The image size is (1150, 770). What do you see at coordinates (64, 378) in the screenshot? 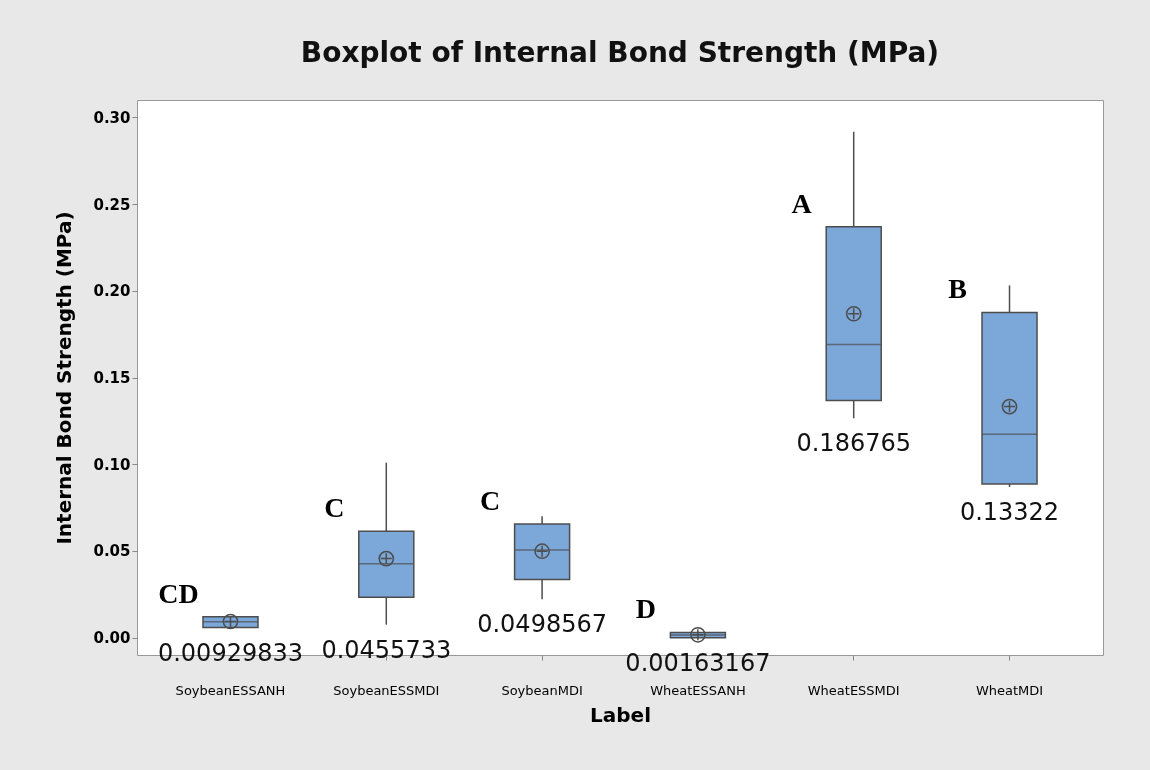
I see `y-axis-title: Internal Bond Strength (MPa)` at bounding box center [64, 378].